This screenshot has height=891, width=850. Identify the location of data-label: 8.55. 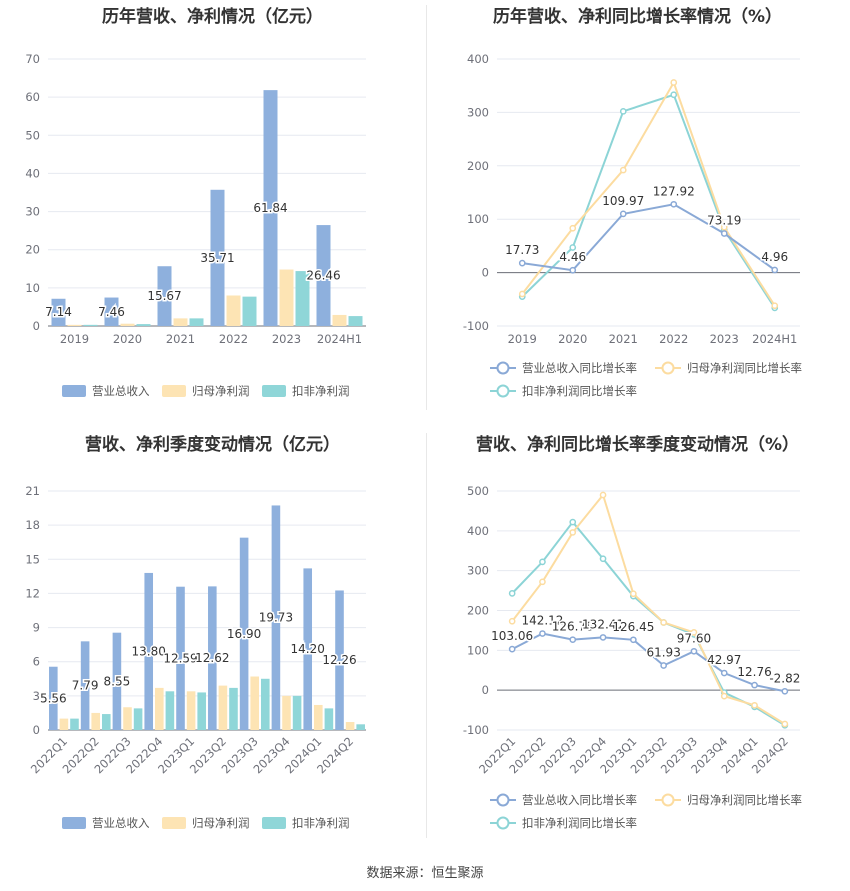
(117, 681).